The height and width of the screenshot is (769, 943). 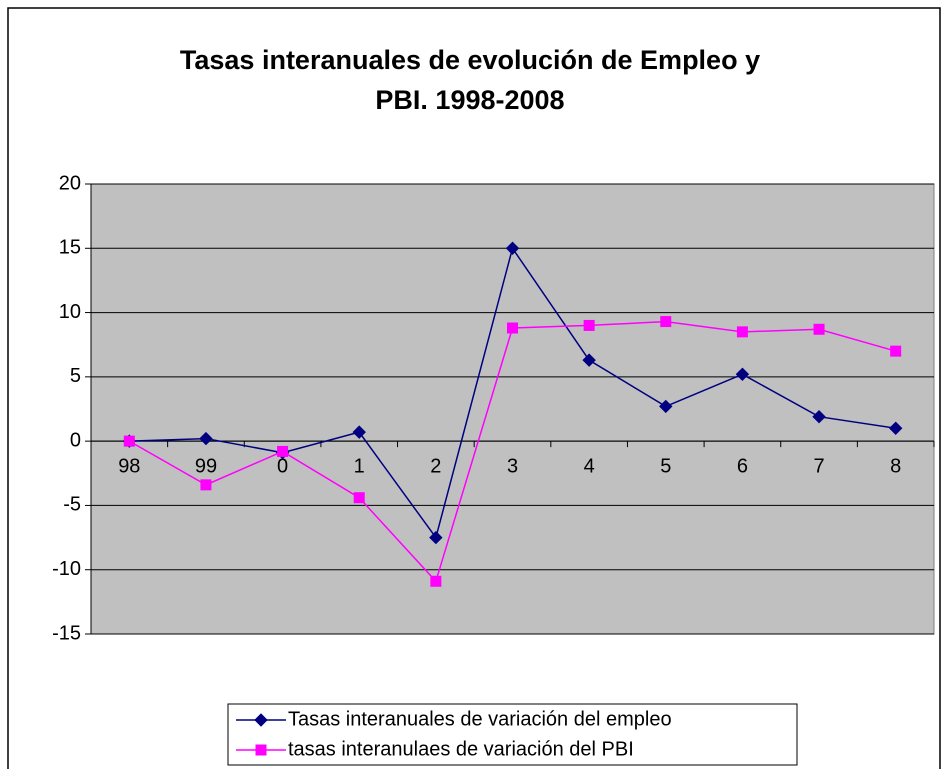 I want to click on x-tick-label: 6, so click(x=742, y=466).